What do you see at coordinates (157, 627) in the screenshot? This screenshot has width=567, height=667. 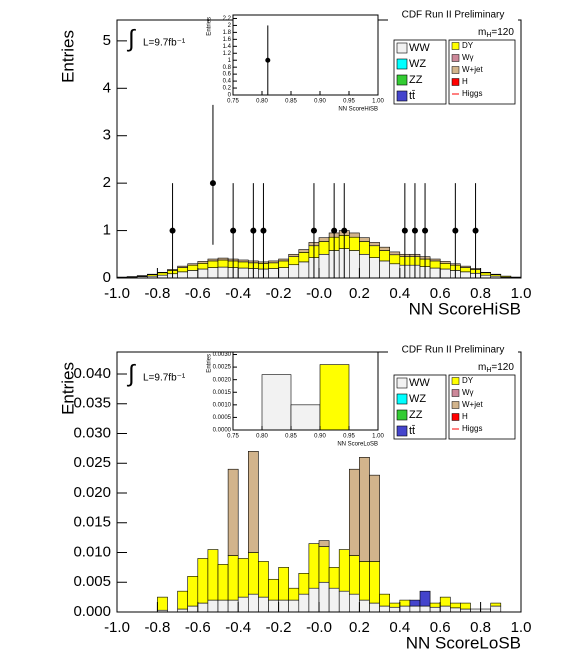 I see `x-tick-label: -0.8` at bounding box center [157, 627].